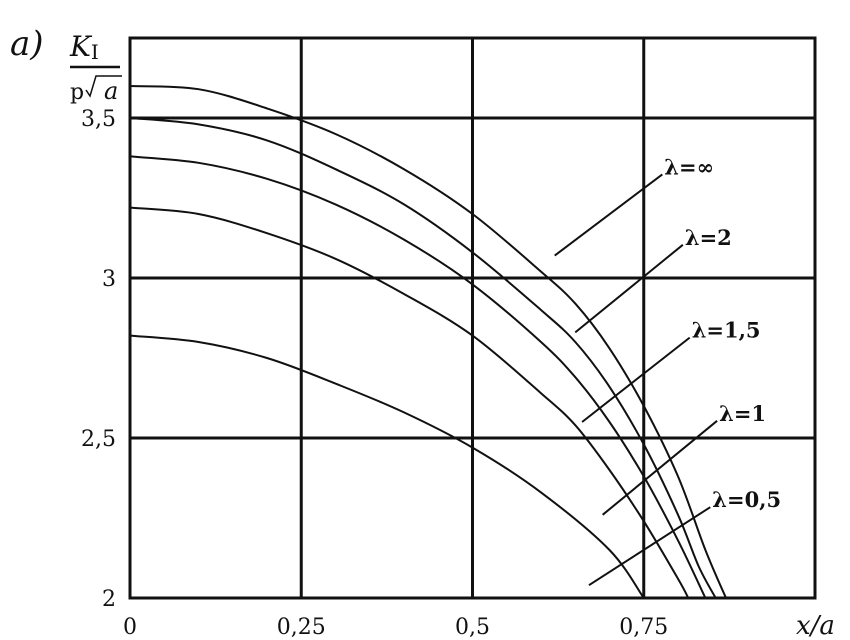 The image size is (850, 640). I want to click on series-label-5: λ=0,5, so click(746, 499).